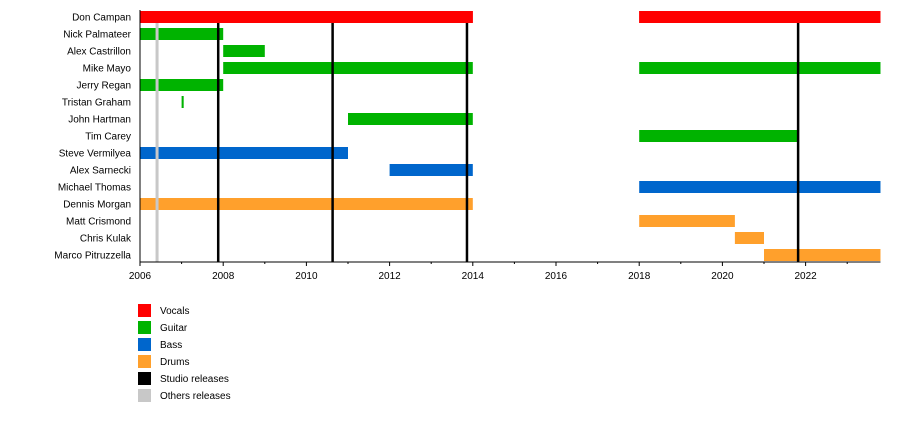 The image size is (900, 447). Describe the element at coordinates (96, 103) in the screenshot. I see `member-label: Tristan Graham` at that location.